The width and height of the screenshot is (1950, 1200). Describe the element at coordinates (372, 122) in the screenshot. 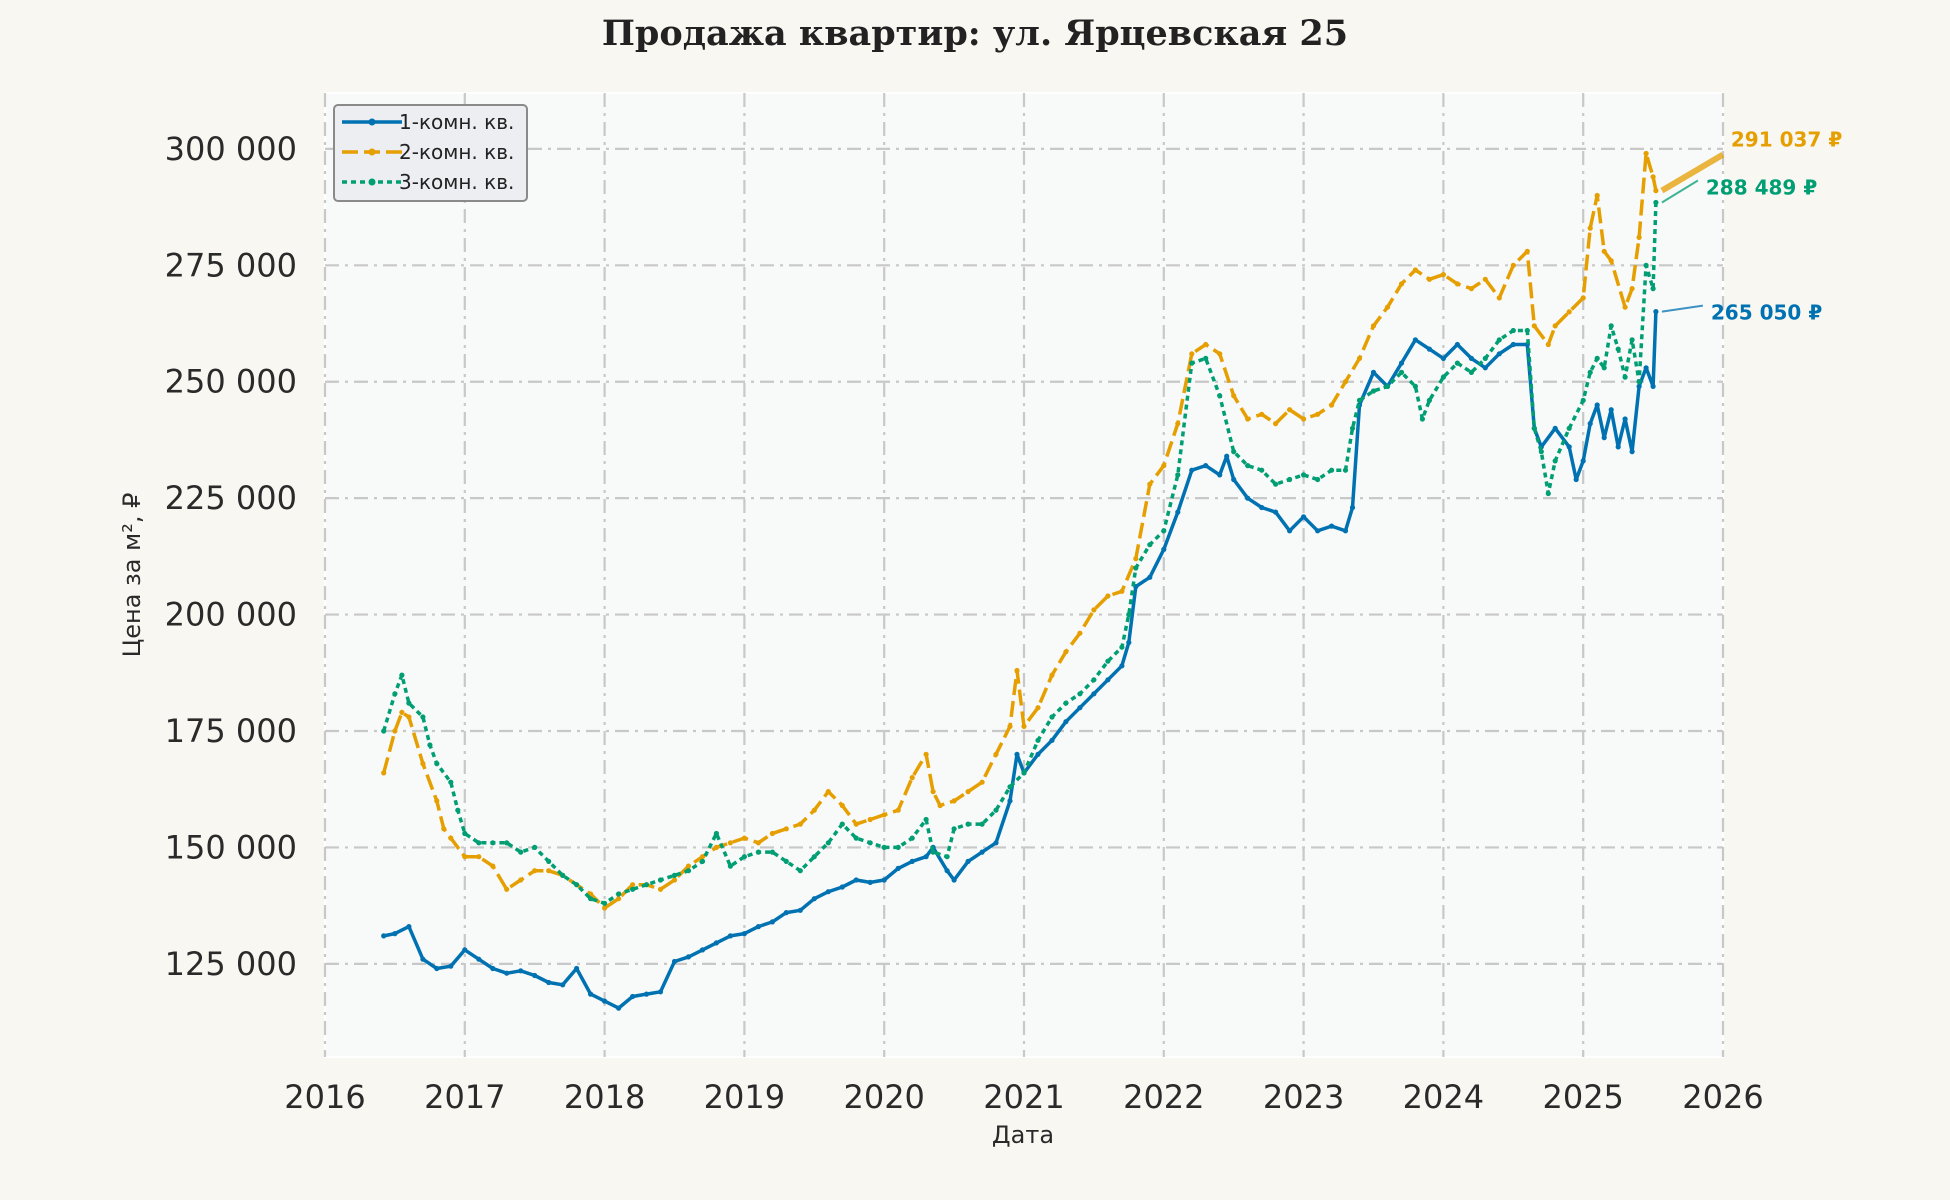

I see `legend-marker` at that location.